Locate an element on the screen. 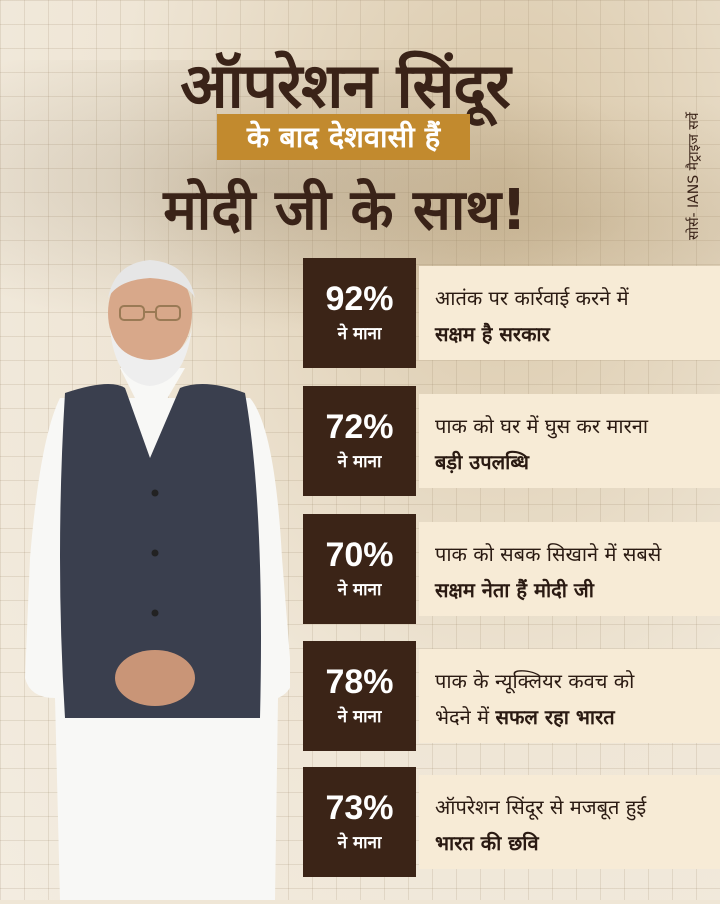 This screenshot has height=904, width=720. stat-text-regular-2: भेदने में is located at coordinates (465, 717).